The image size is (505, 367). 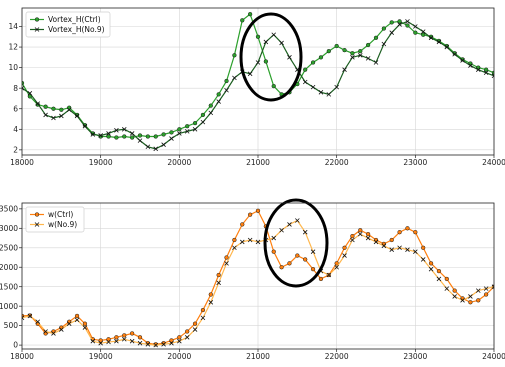 I want to click on y-tick-label: 500, so click(x=11, y=325).